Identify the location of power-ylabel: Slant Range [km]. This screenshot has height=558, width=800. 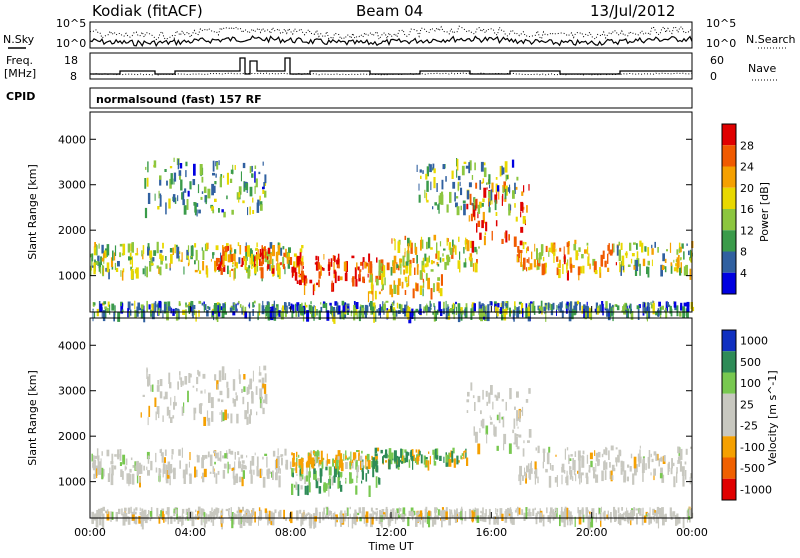
(32, 212).